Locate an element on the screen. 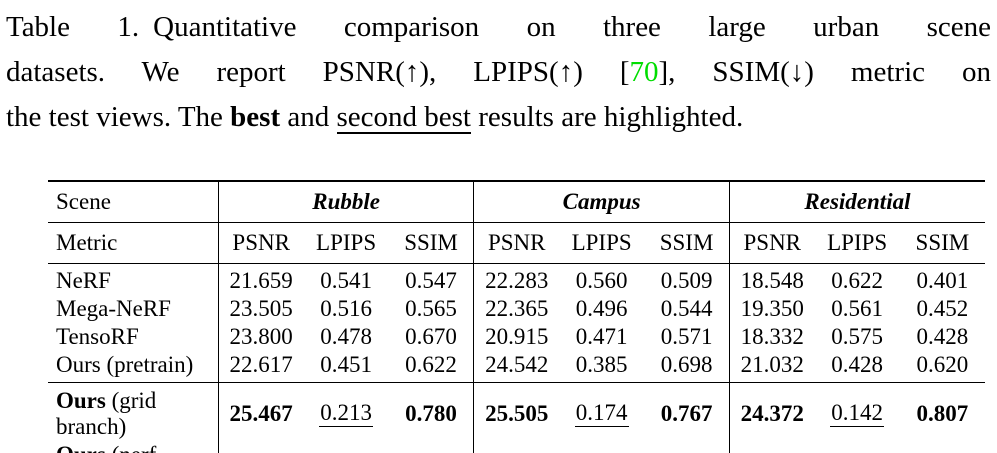 The image size is (997, 453). metric-value-cell: 23.505 is located at coordinates (260, 308).